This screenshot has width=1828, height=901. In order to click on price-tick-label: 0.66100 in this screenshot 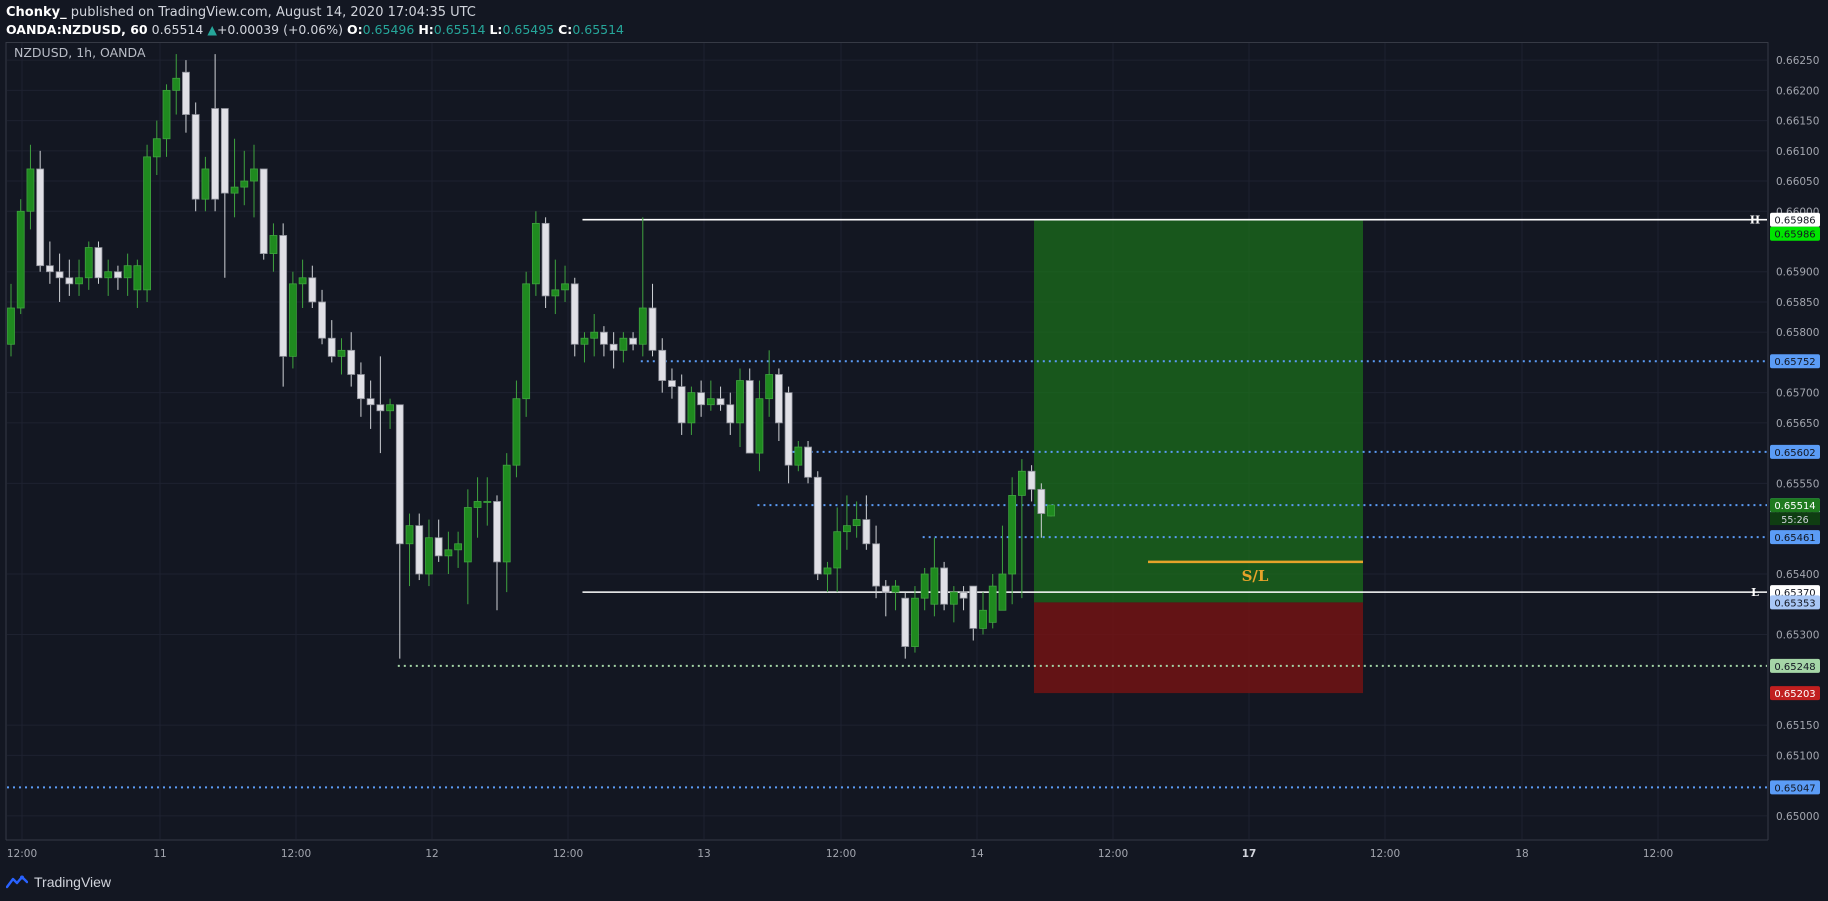, I will do `click(1797, 152)`.